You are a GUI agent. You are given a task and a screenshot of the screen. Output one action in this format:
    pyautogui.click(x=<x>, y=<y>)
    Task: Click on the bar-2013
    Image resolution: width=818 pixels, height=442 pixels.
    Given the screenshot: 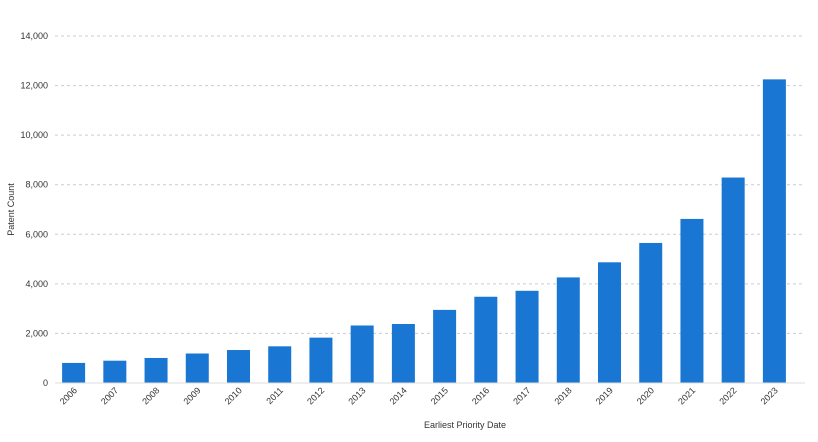 What is the action you would take?
    pyautogui.click(x=362, y=354)
    